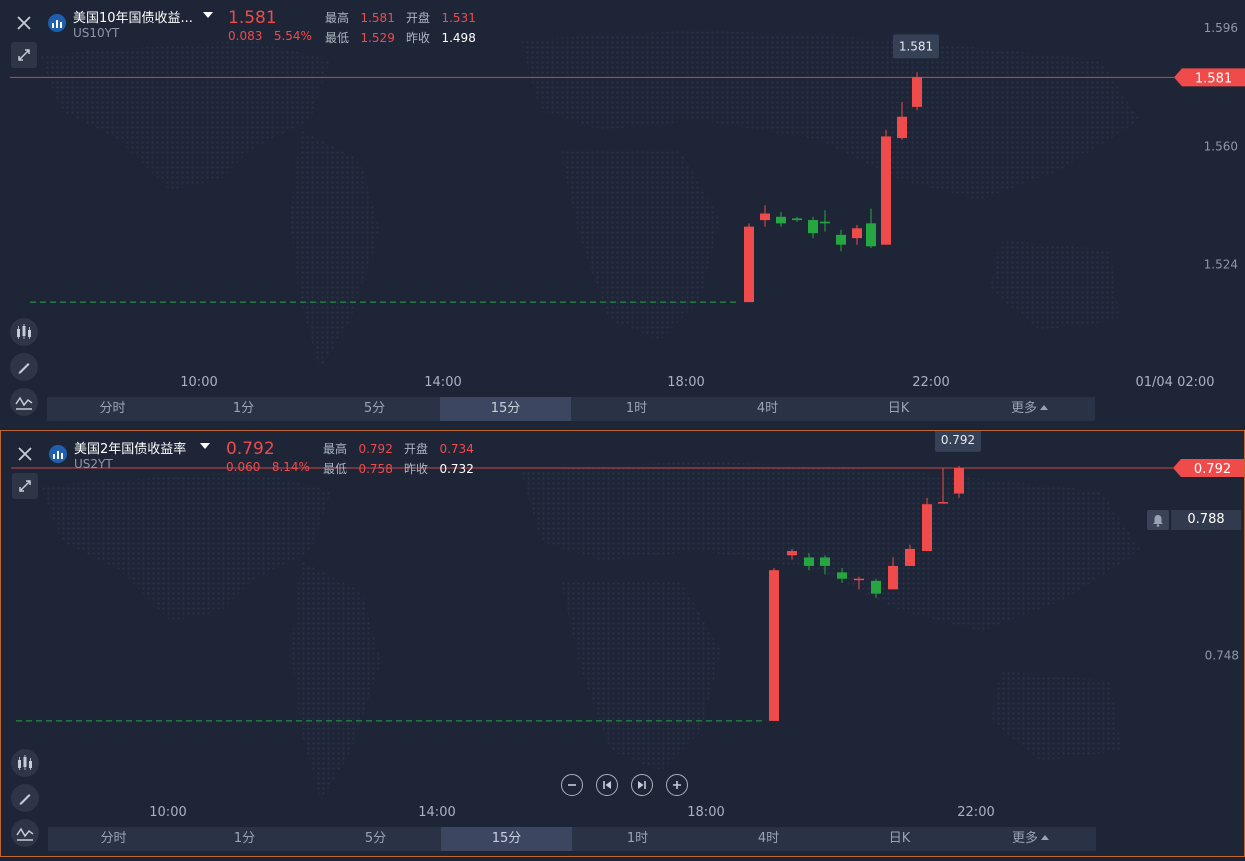 Image resolution: width=1245 pixels, height=861 pixels. I want to click on last-price-tooltip-label: 1.581, so click(916, 46).